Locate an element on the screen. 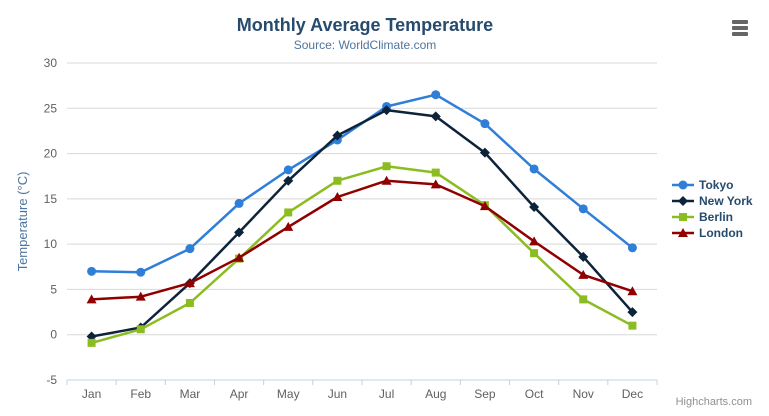 The height and width of the screenshot is (416, 769). legend-marker-square-icon is located at coordinates (683, 217).